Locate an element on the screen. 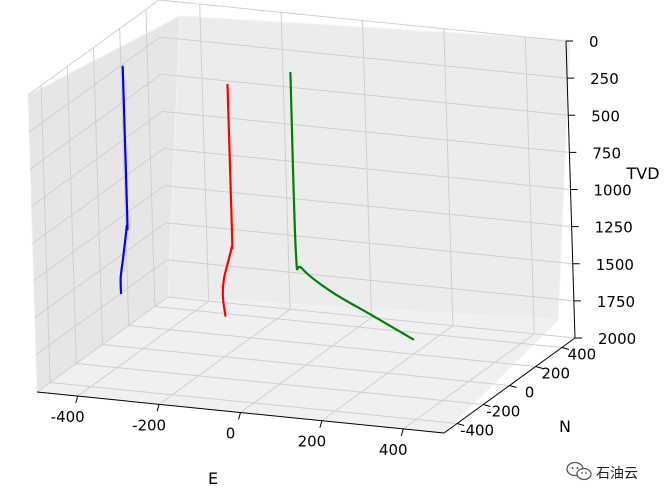 The width and height of the screenshot is (665, 501). tvd-tick-label: 1000 is located at coordinates (613, 191).